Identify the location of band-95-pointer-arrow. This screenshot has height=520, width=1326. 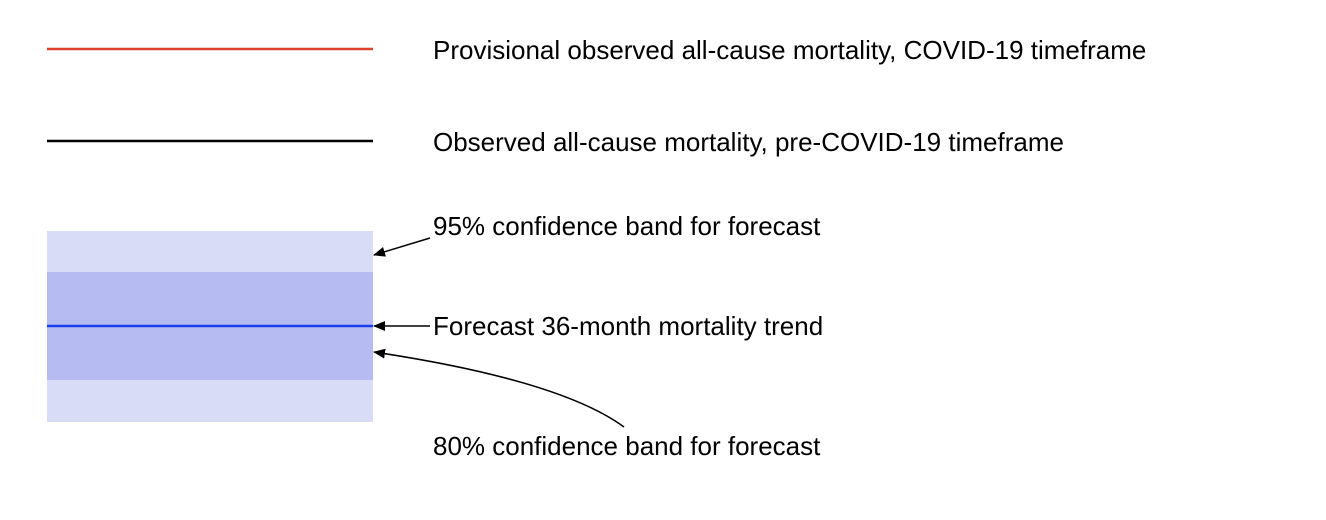
(402, 247).